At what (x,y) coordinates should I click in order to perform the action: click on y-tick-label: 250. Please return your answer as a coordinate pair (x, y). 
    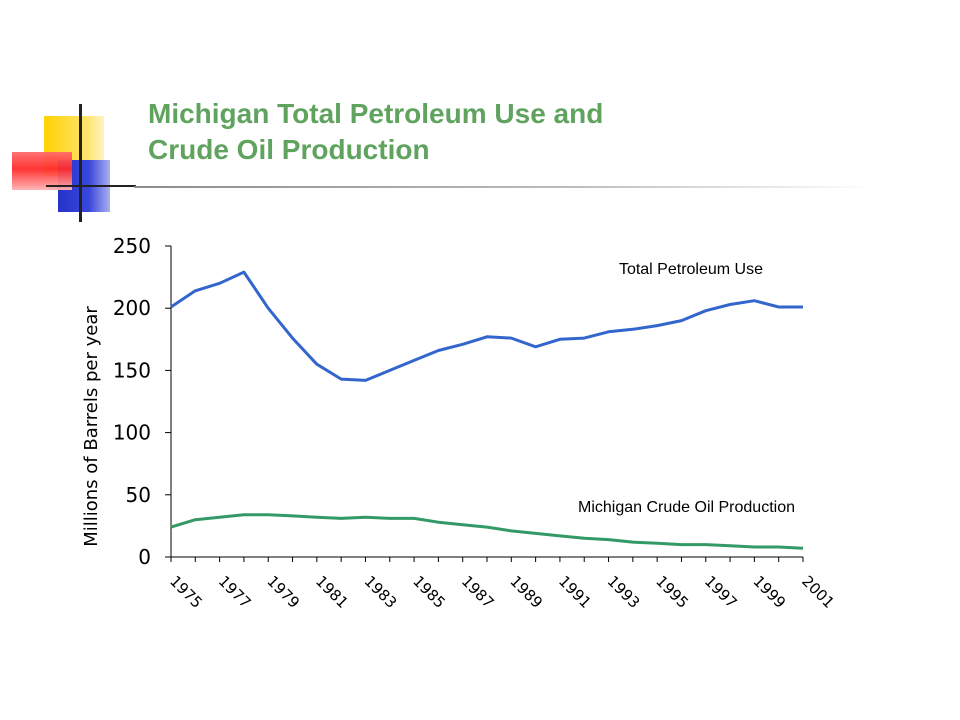
    Looking at the image, I should click on (132, 246).